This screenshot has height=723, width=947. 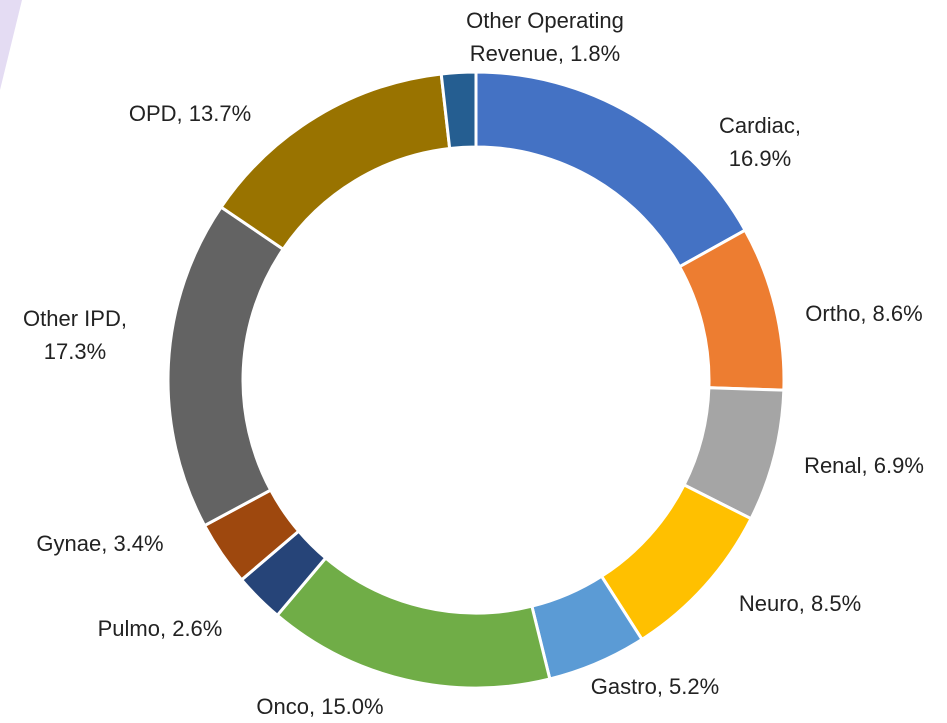 I want to click on data-label-line: Other Operating, so click(x=545, y=20).